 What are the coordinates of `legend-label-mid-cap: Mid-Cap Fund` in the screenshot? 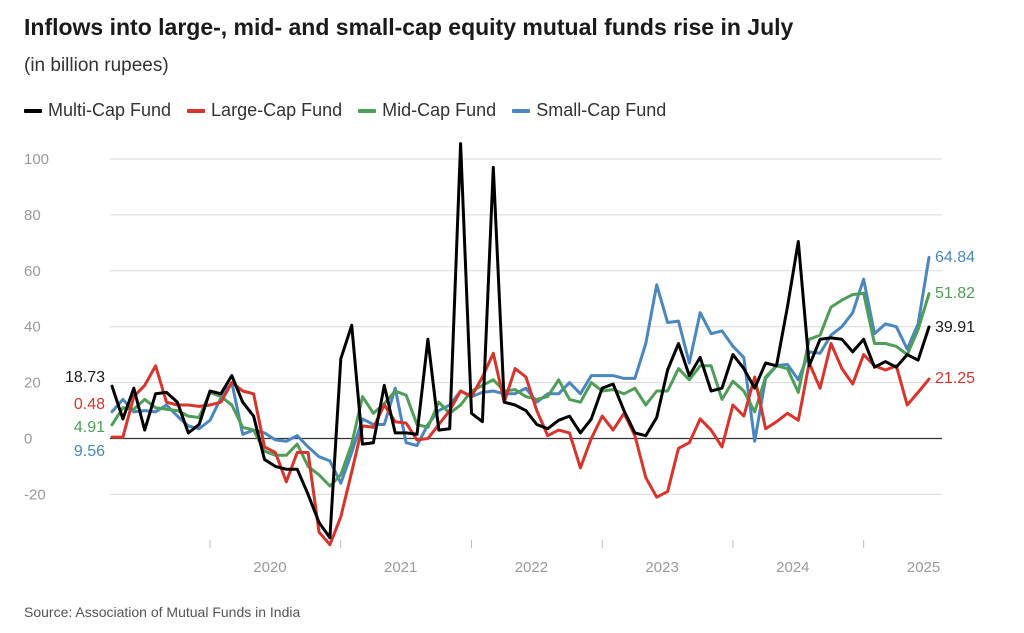 It's located at (439, 110).